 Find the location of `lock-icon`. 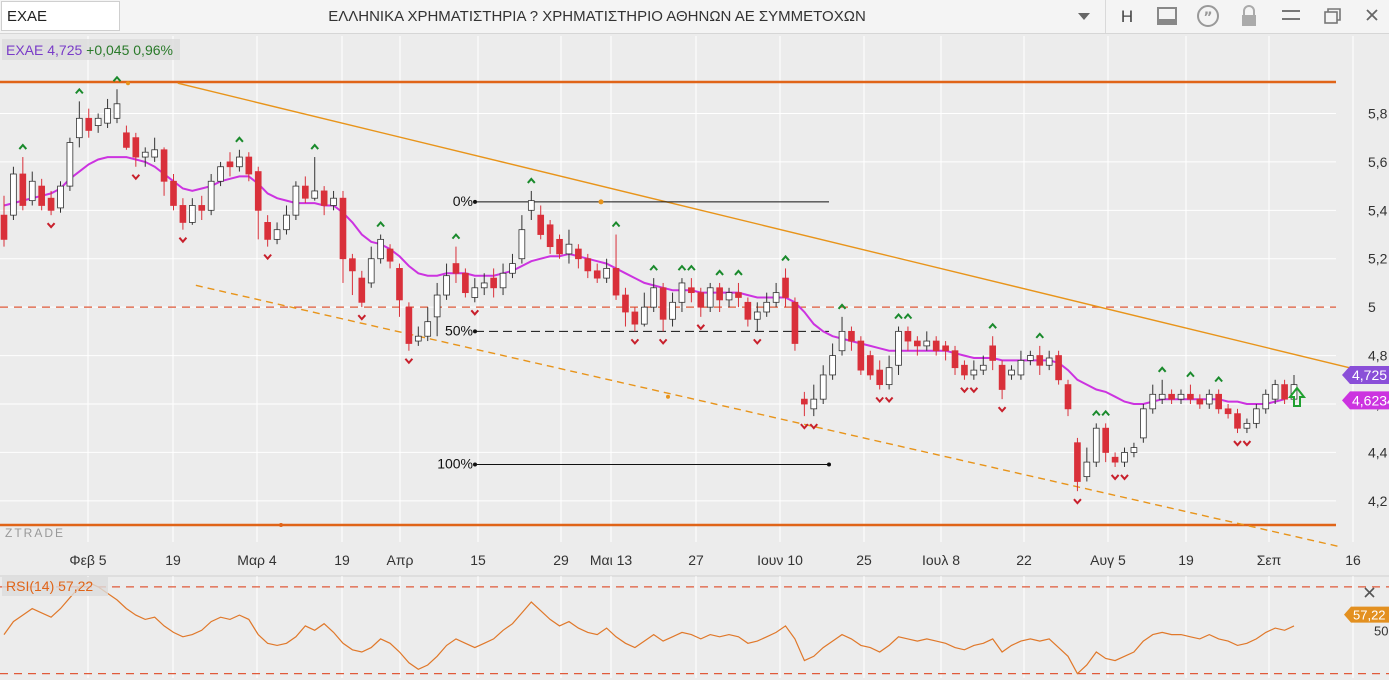

lock-icon is located at coordinates (1249, 16).